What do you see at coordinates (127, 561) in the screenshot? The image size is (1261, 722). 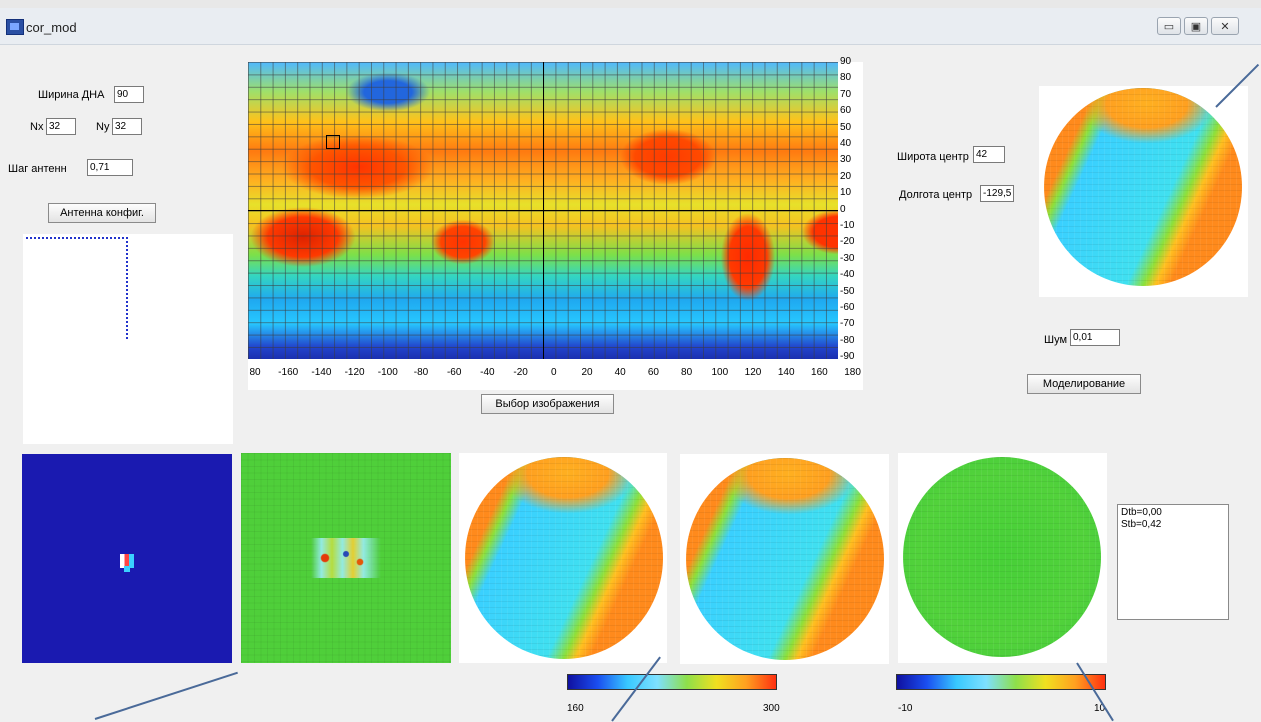 I see `pattern-peak` at bounding box center [127, 561].